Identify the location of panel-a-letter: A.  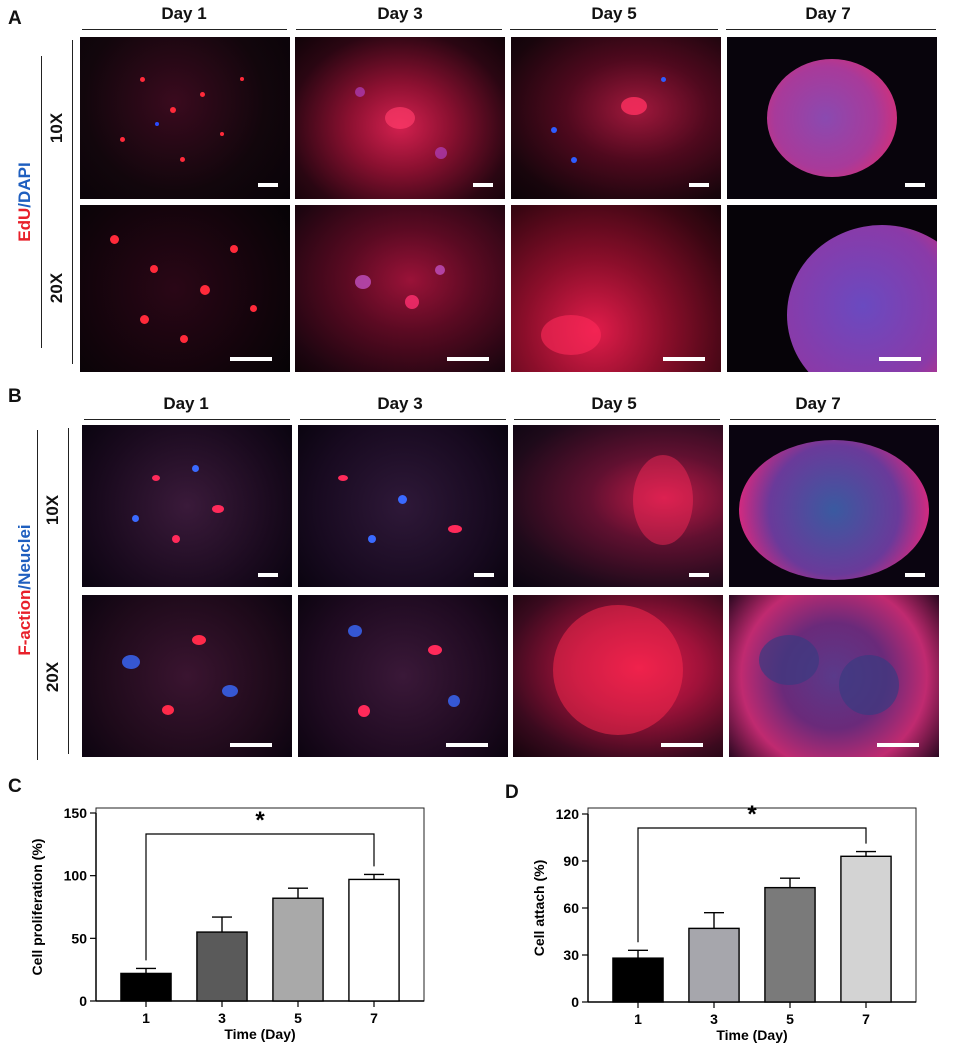
(15, 18).